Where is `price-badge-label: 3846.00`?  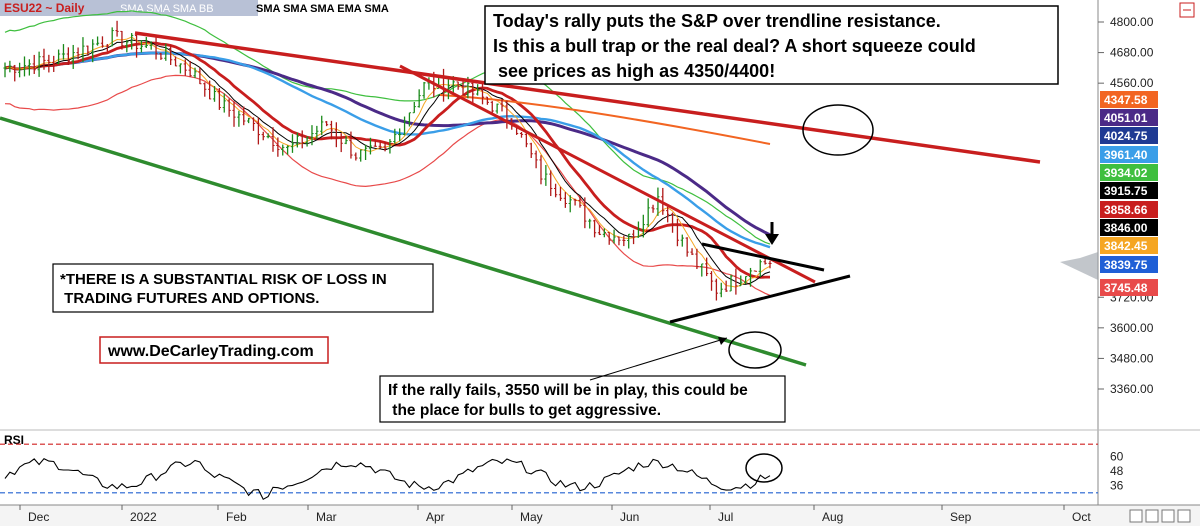
price-badge-label: 3846.00 is located at coordinates (1126, 228).